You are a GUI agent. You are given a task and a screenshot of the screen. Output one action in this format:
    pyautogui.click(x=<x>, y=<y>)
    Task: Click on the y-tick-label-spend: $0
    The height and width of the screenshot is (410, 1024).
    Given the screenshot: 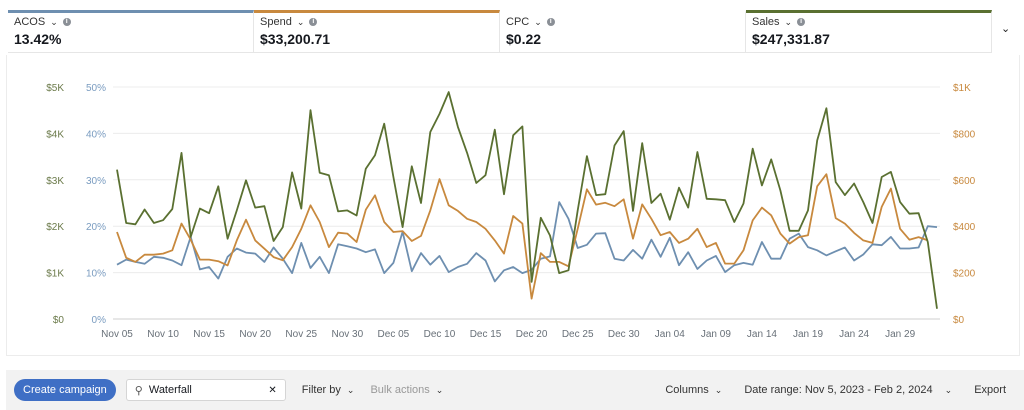 What is the action you would take?
    pyautogui.click(x=959, y=320)
    